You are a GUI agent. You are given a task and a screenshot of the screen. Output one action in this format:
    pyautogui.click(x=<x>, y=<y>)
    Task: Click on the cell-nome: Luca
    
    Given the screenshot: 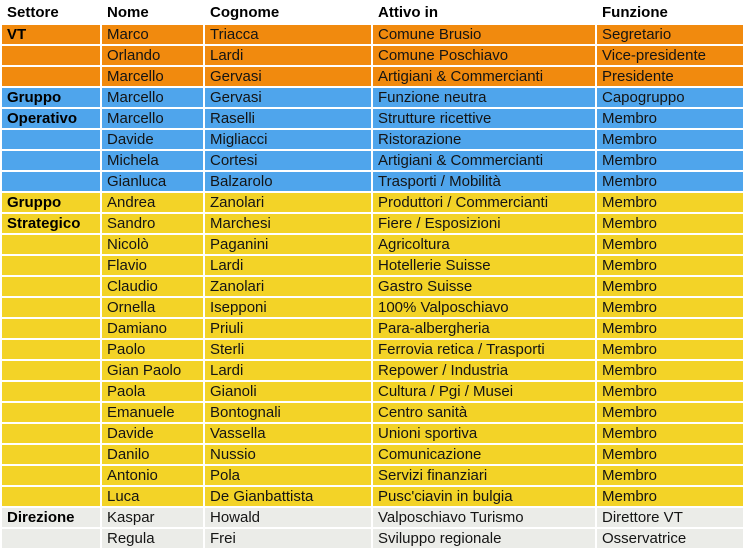 What is the action you would take?
    pyautogui.click(x=152, y=496)
    